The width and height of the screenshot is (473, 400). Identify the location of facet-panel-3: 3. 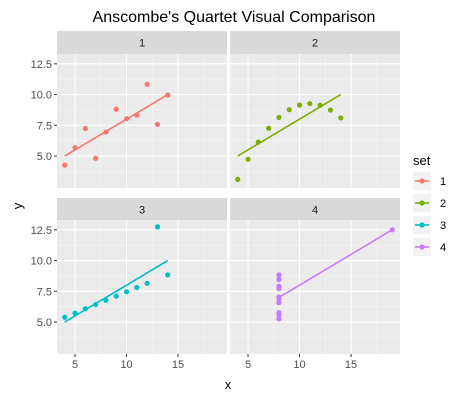
(142, 276).